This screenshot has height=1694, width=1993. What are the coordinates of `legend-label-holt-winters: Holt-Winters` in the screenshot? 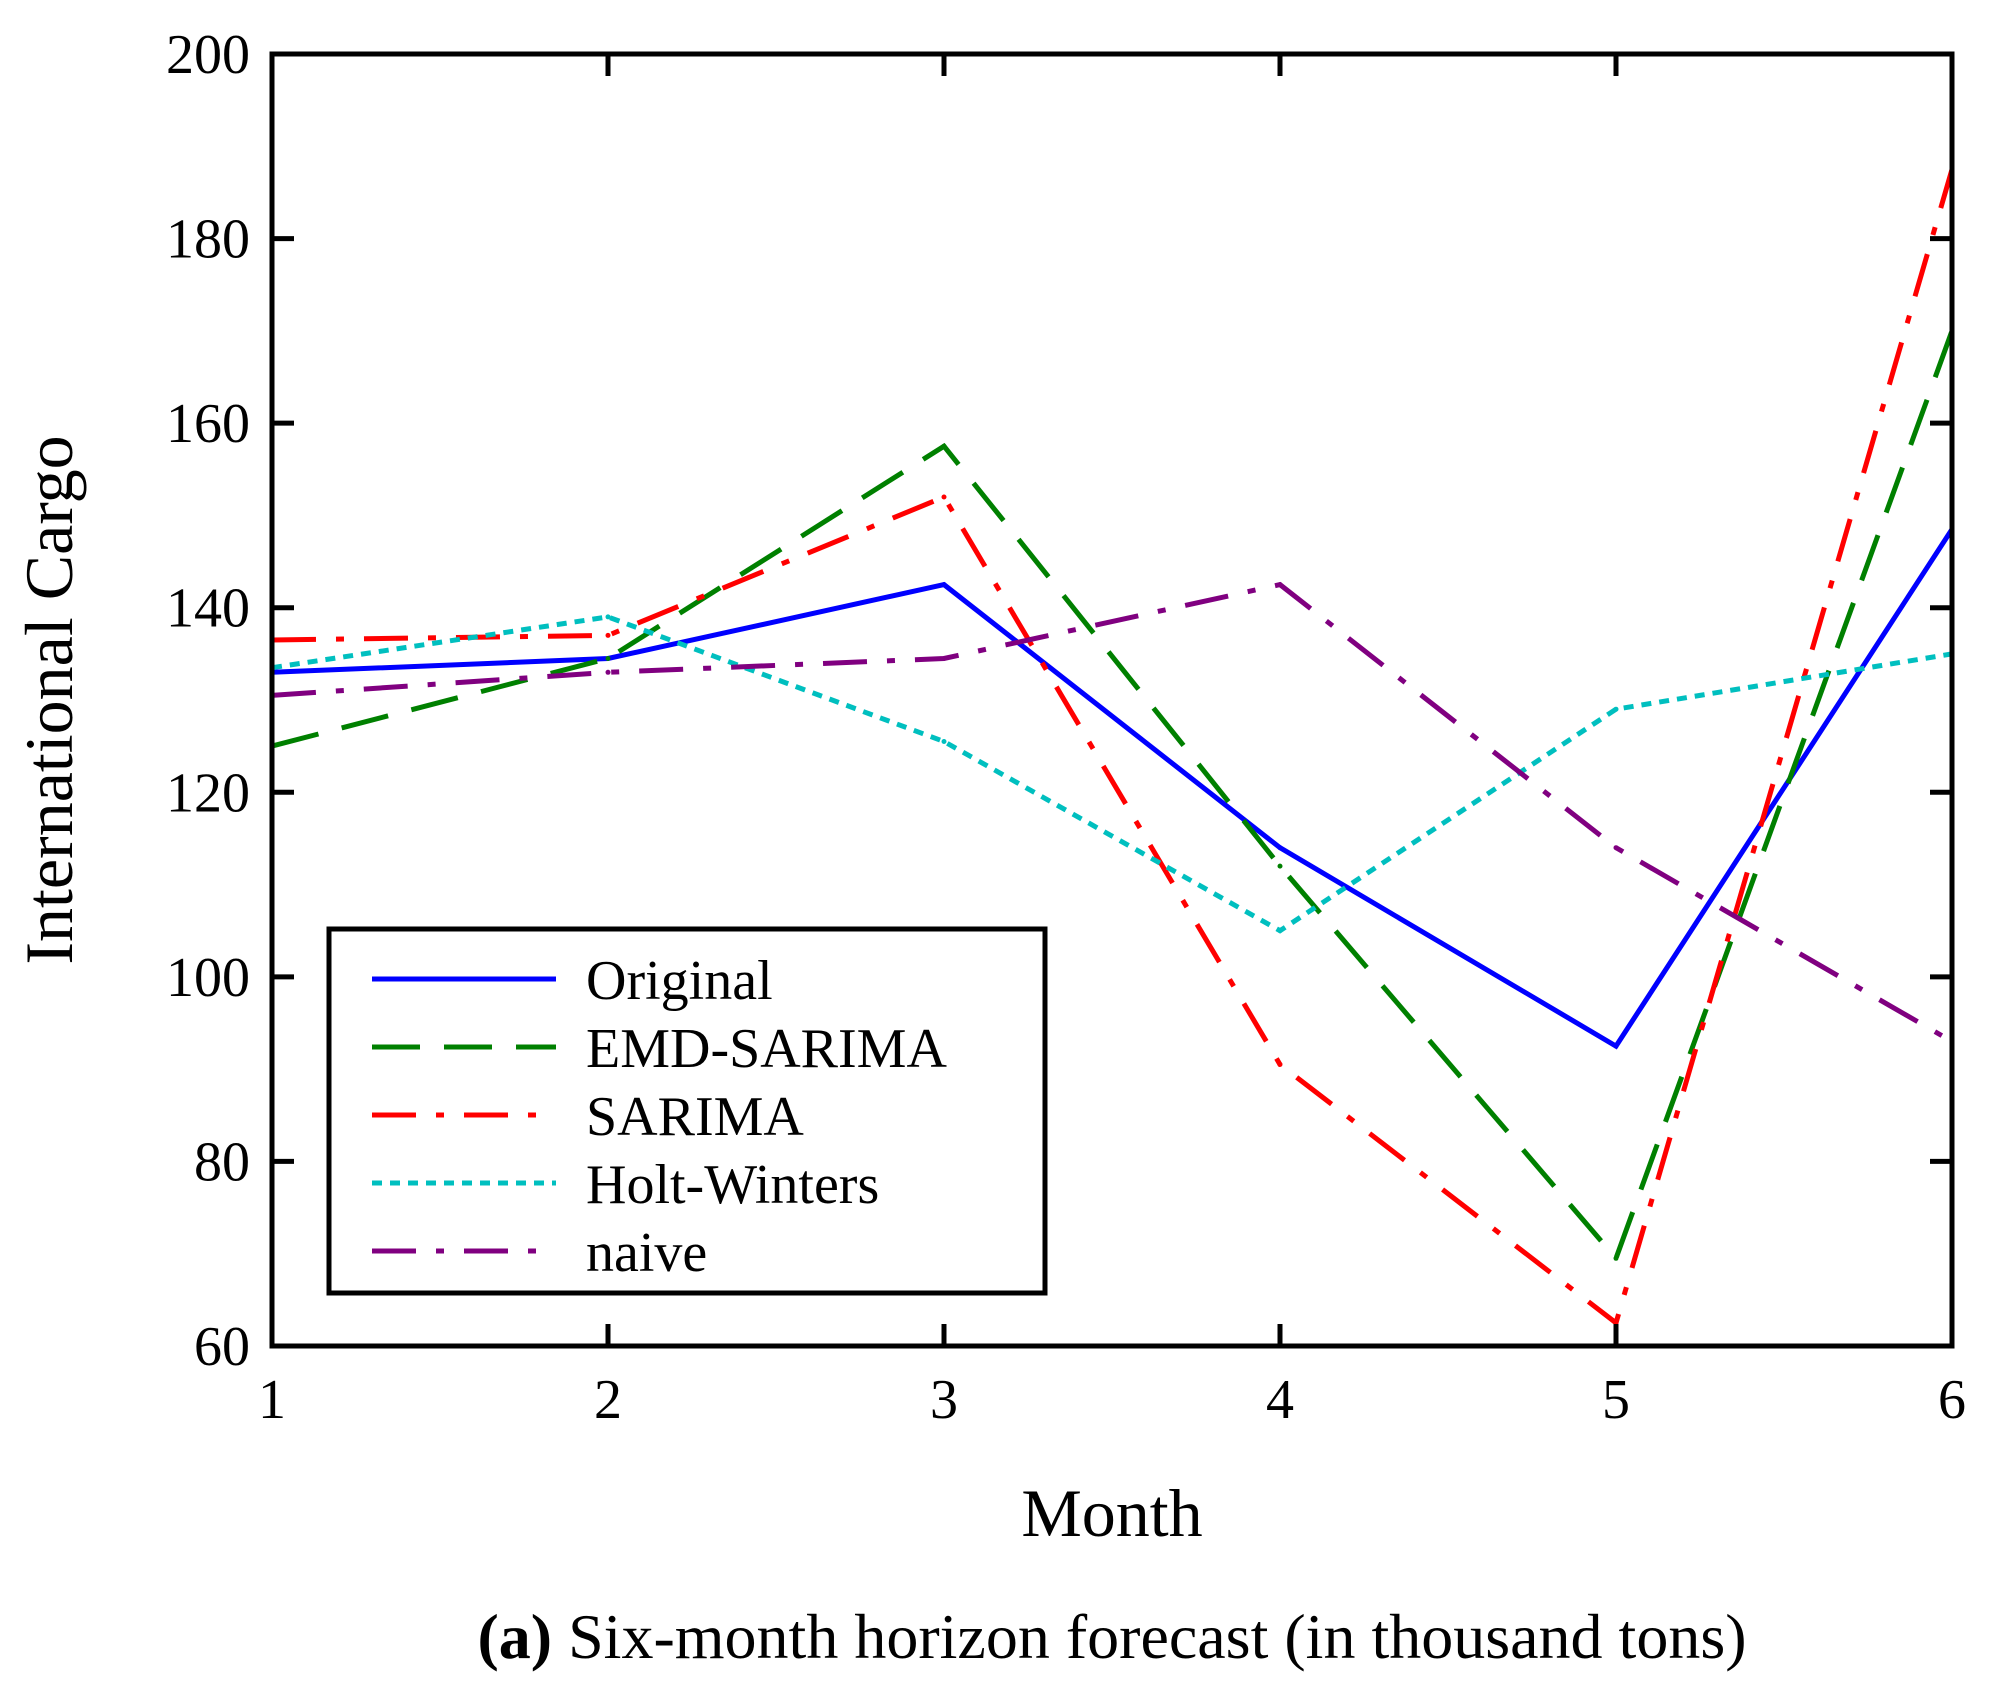 It's located at (732, 1185).